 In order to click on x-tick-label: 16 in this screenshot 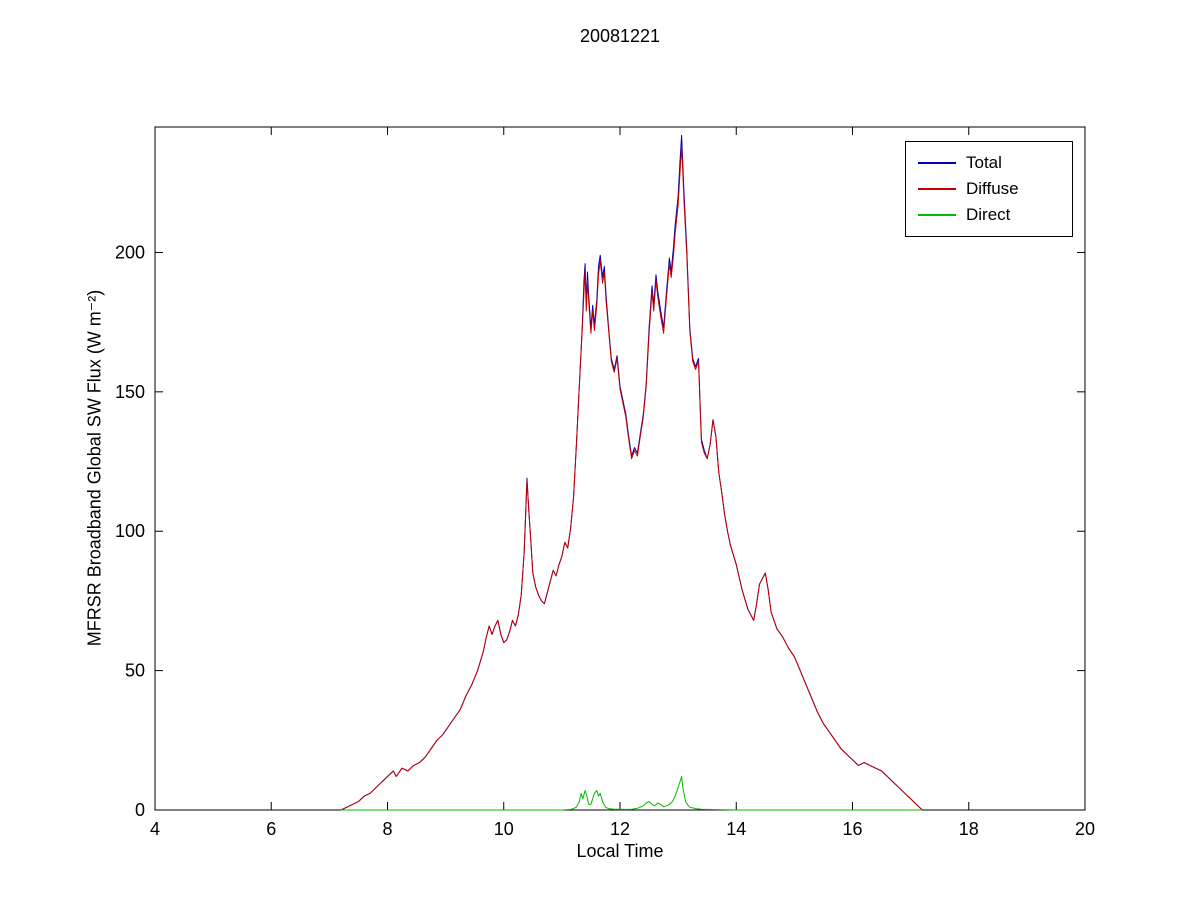, I will do `click(852, 829)`.